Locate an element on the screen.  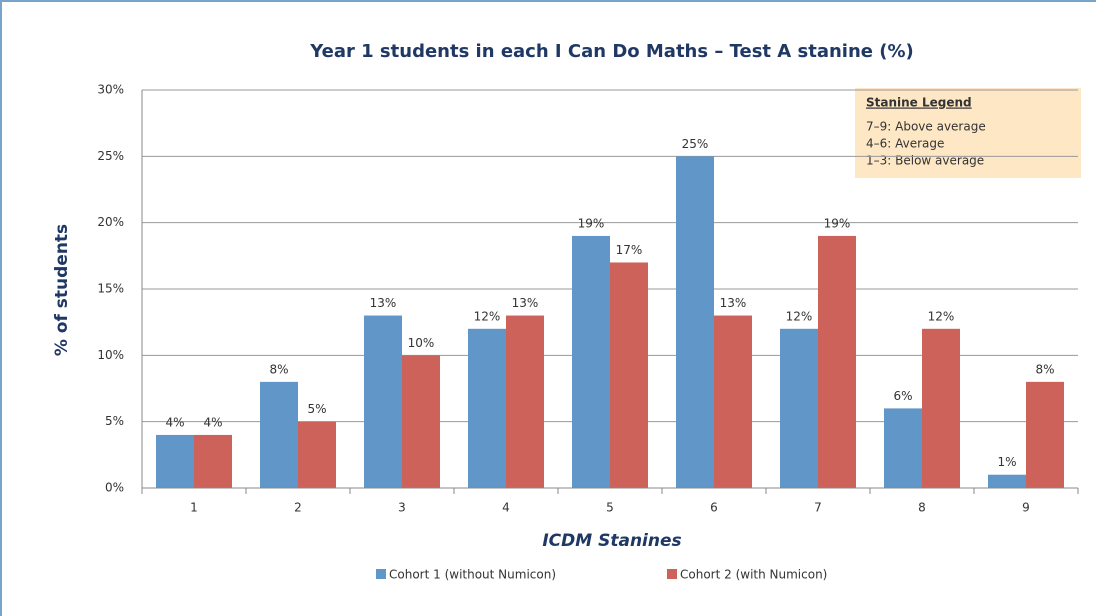
annotation-line: 1–3: Below average is located at coordinates (925, 161).